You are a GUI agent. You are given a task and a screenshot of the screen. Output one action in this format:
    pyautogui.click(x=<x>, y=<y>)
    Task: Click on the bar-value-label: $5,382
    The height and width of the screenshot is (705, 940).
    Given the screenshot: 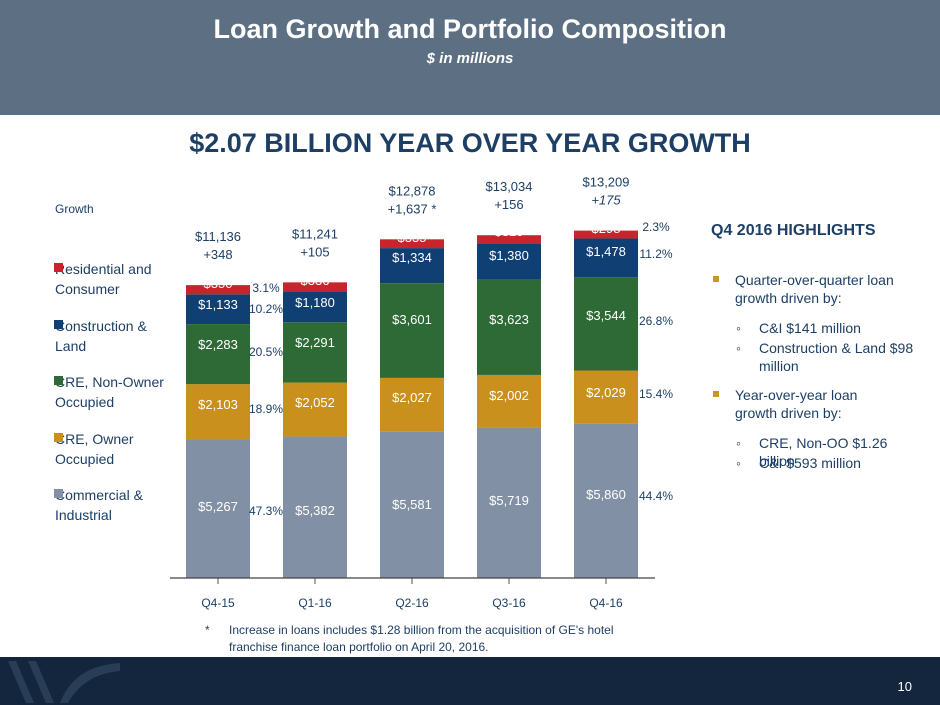 What is the action you would take?
    pyautogui.click(x=315, y=510)
    